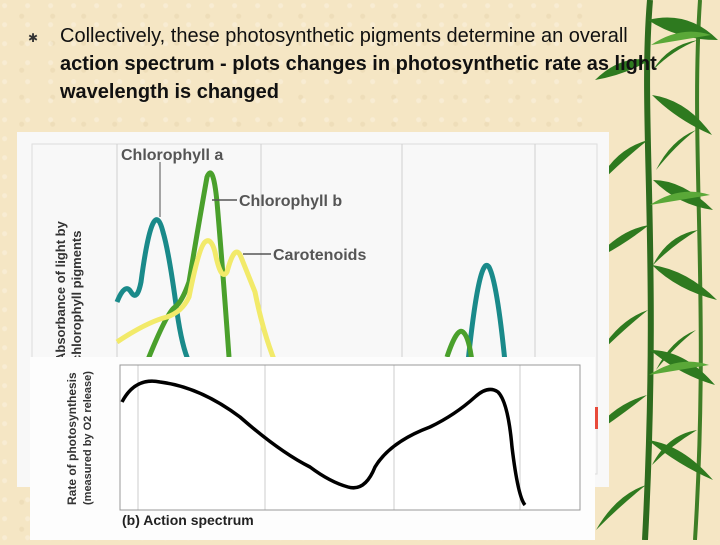  I want to click on rate-ylabel-line1: Rate of photosynthesis, so click(72, 438).